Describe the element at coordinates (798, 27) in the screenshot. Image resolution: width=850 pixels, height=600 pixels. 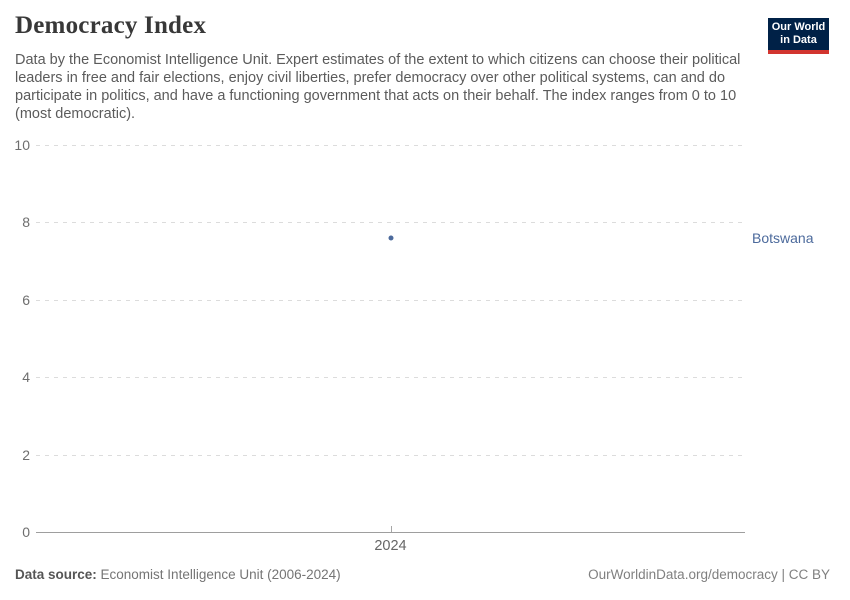
I see `owid-logo-line1: Our World` at that location.